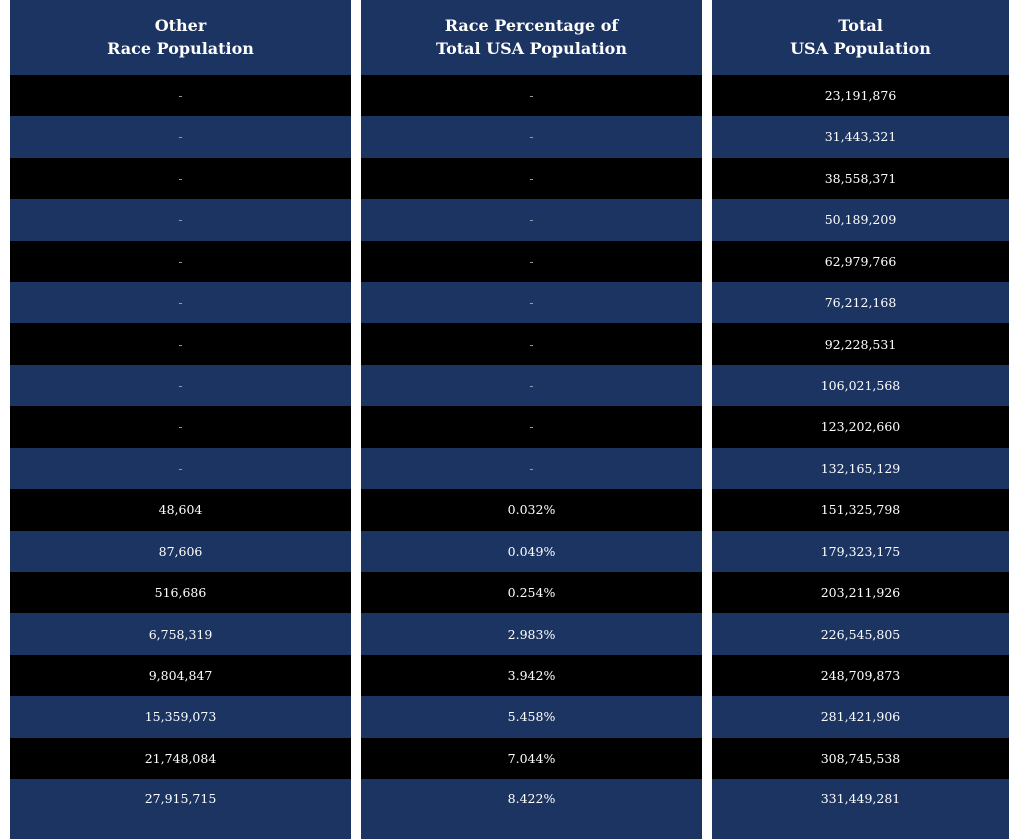  What do you see at coordinates (860, 510) in the screenshot?
I see `table-cell: 151,325,798` at bounding box center [860, 510].